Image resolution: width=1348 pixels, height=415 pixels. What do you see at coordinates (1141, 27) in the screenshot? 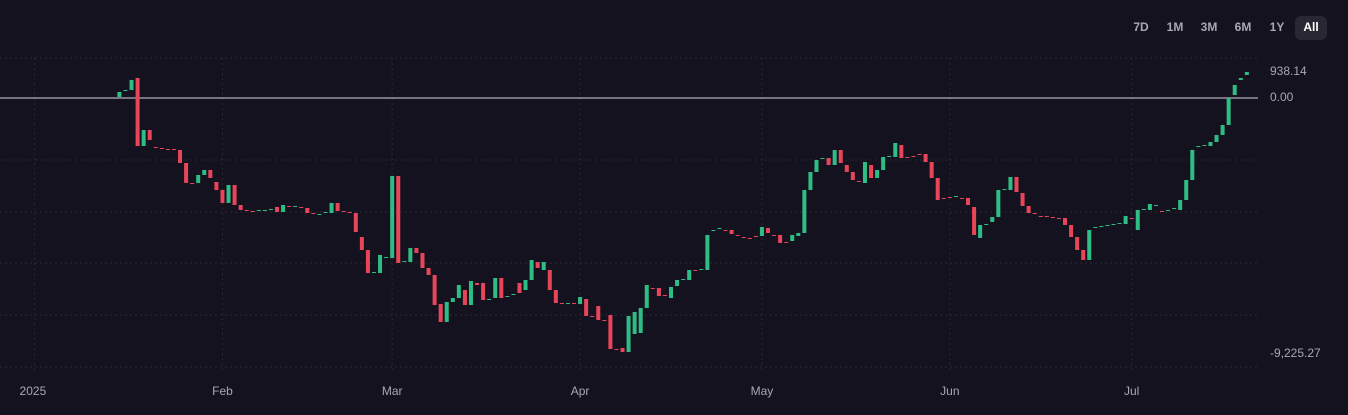
I see `range-button: 7D` at bounding box center [1141, 27].